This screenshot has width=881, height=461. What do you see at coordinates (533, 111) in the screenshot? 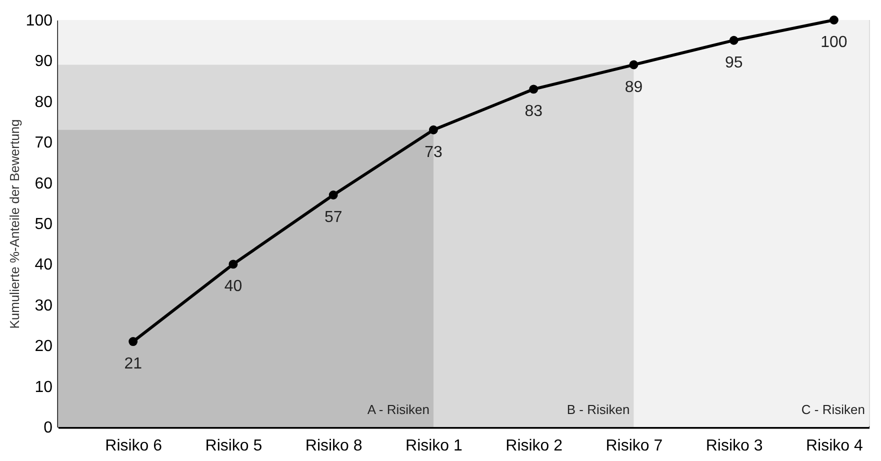
I see `data-label: 83` at bounding box center [533, 111].